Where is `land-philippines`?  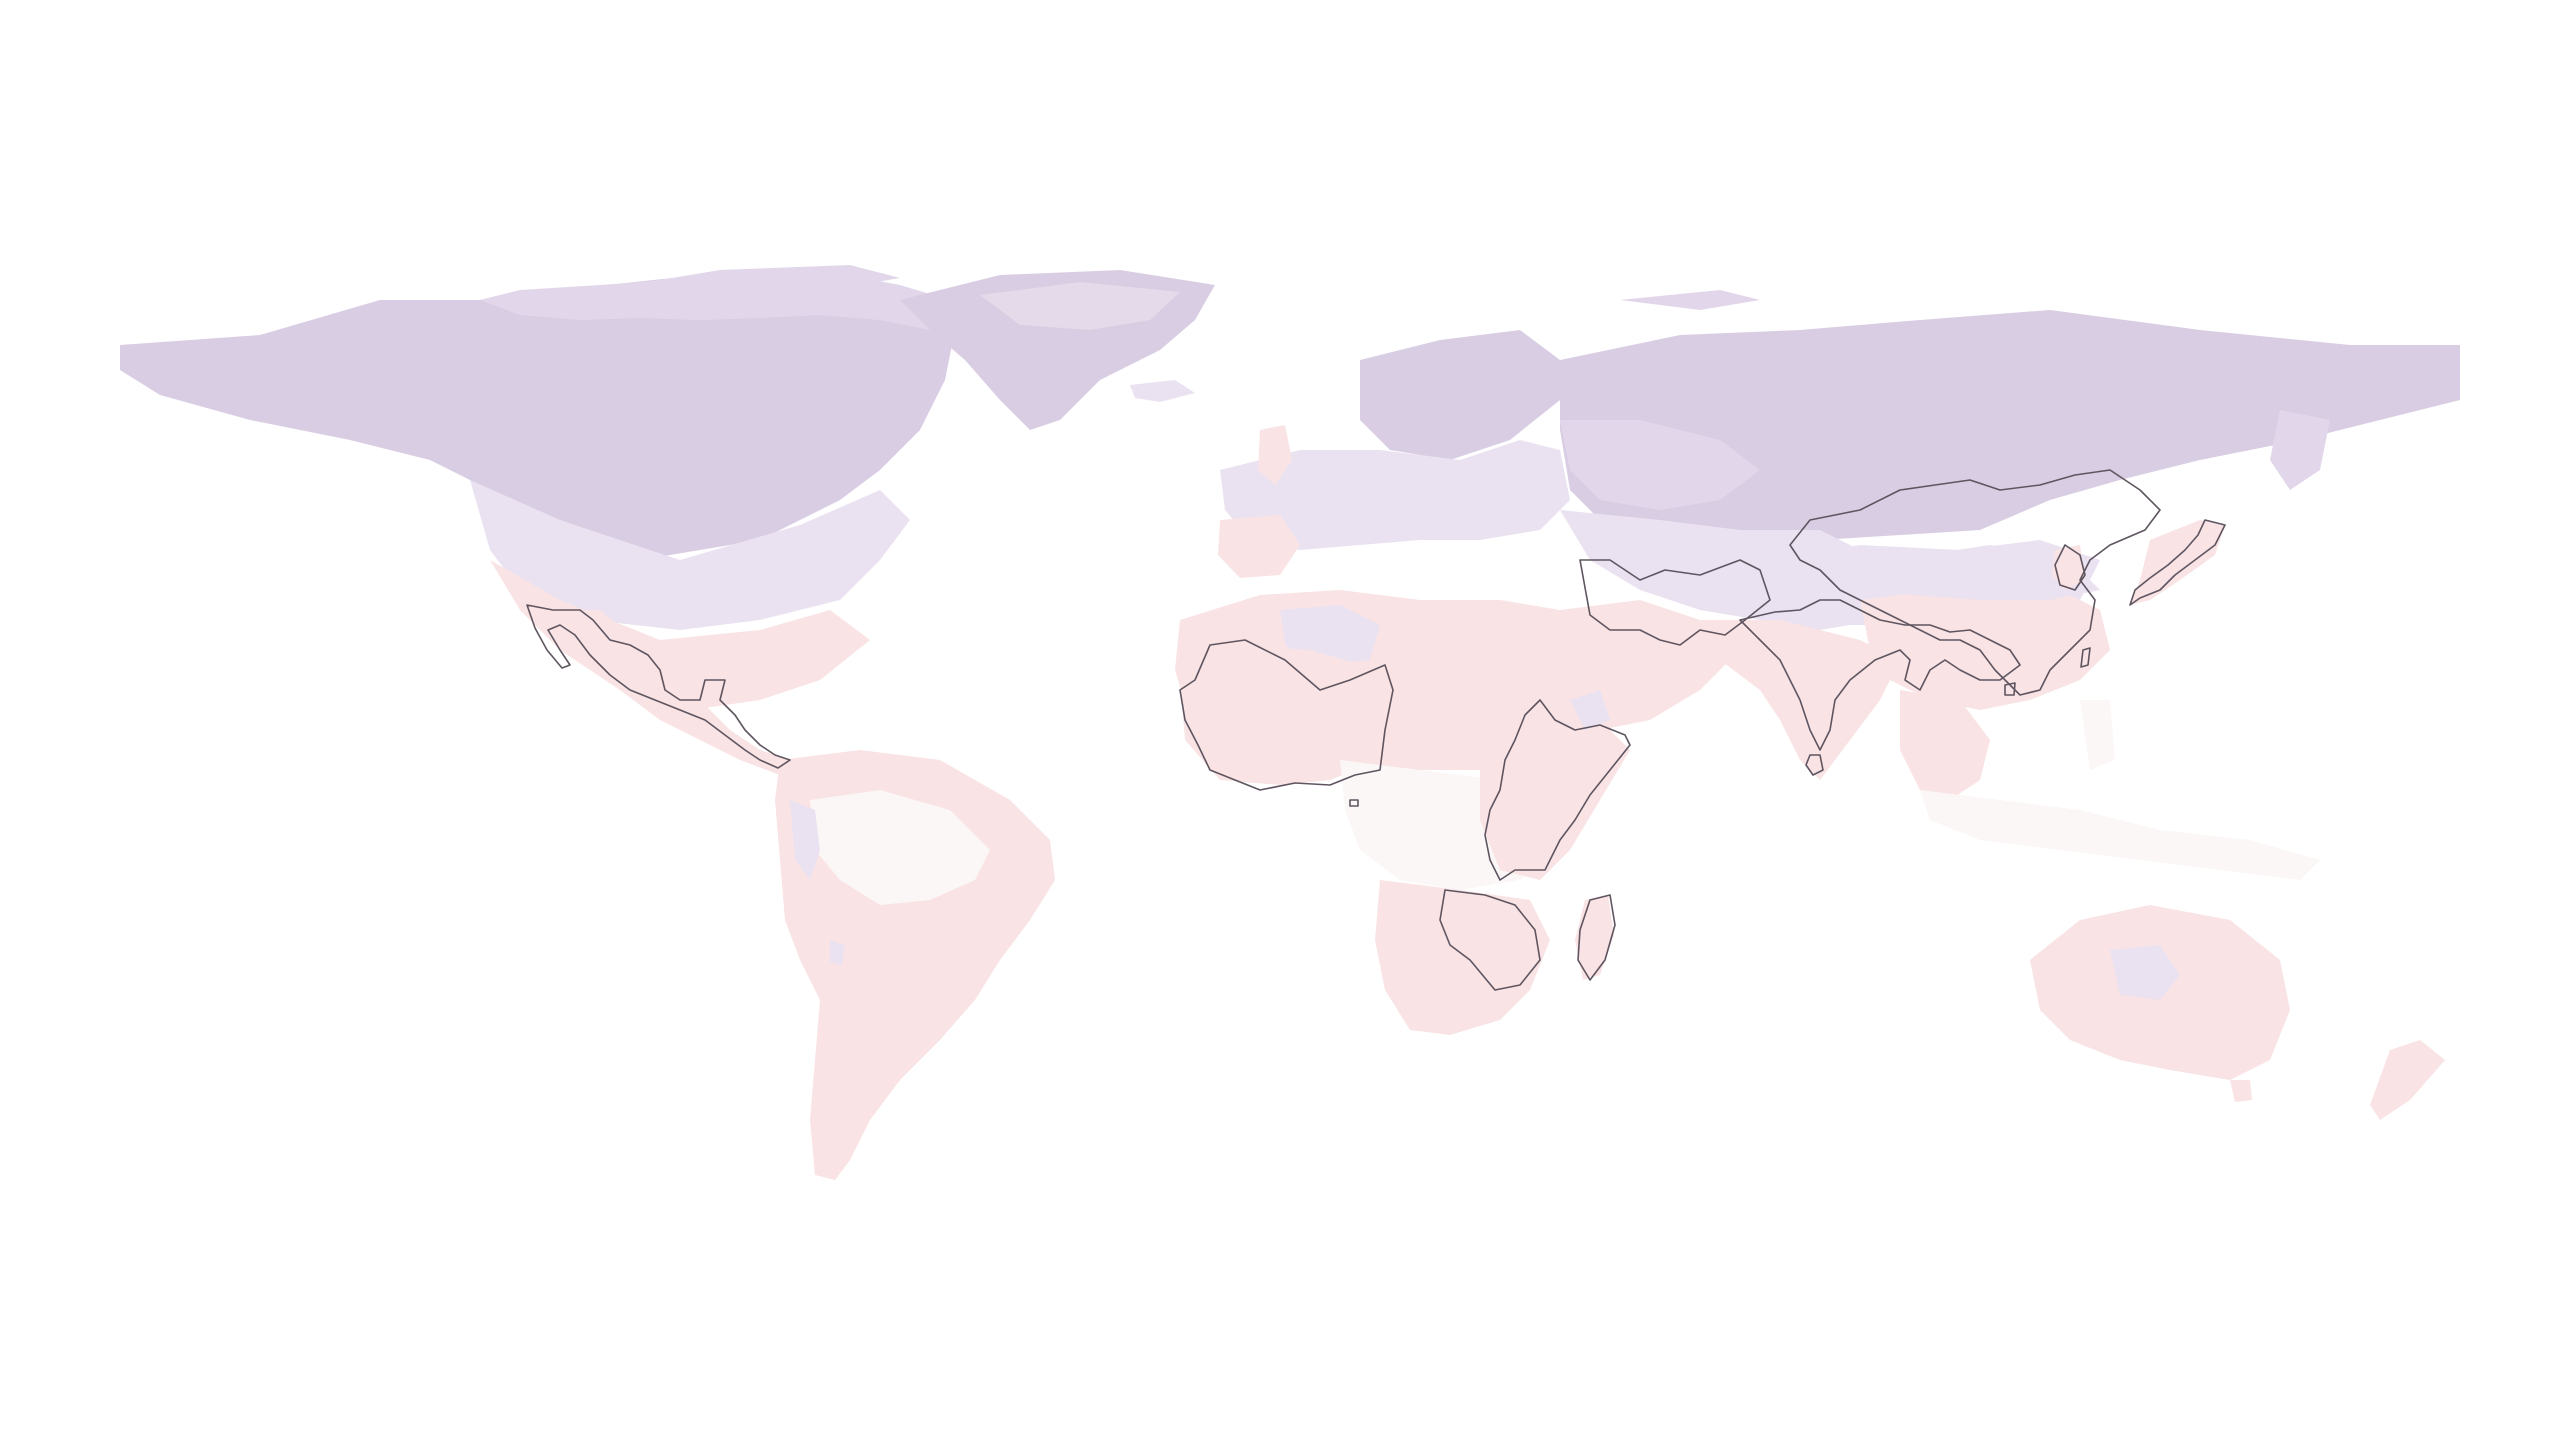
land-philippines is located at coordinates (2097, 735).